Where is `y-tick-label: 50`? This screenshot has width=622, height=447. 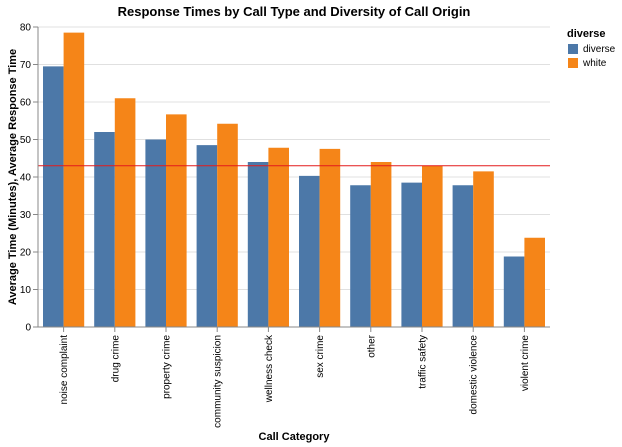 y-tick-label: 50 is located at coordinates (26, 140).